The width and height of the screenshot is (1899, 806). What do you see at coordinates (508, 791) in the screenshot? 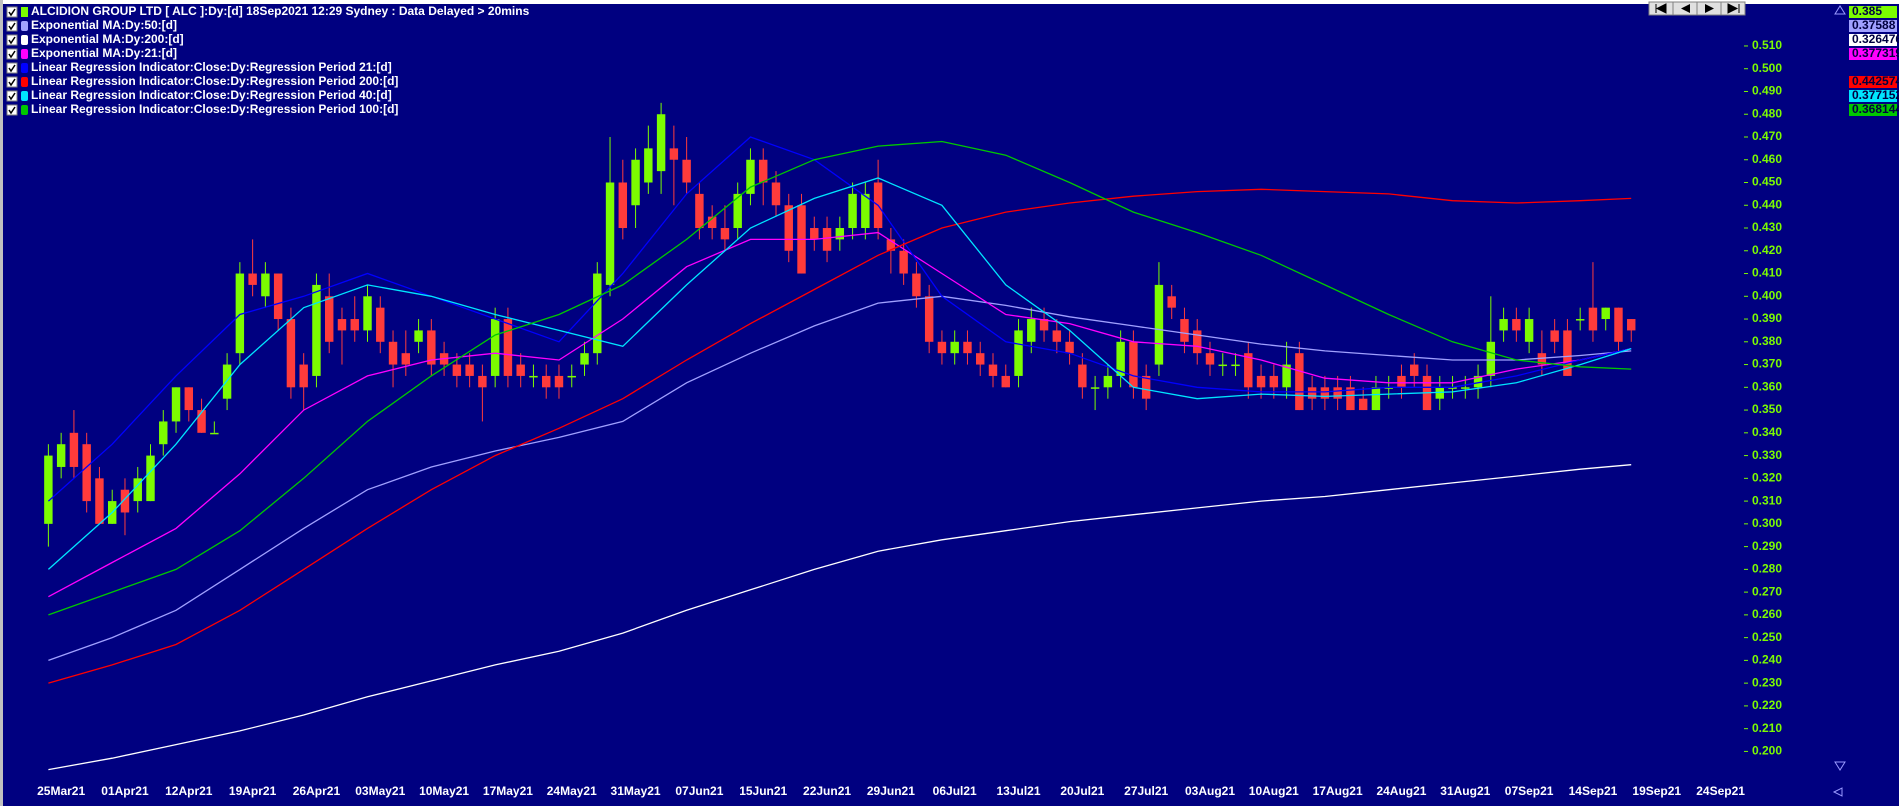
I see `x-tick-label: 17May21` at bounding box center [508, 791].